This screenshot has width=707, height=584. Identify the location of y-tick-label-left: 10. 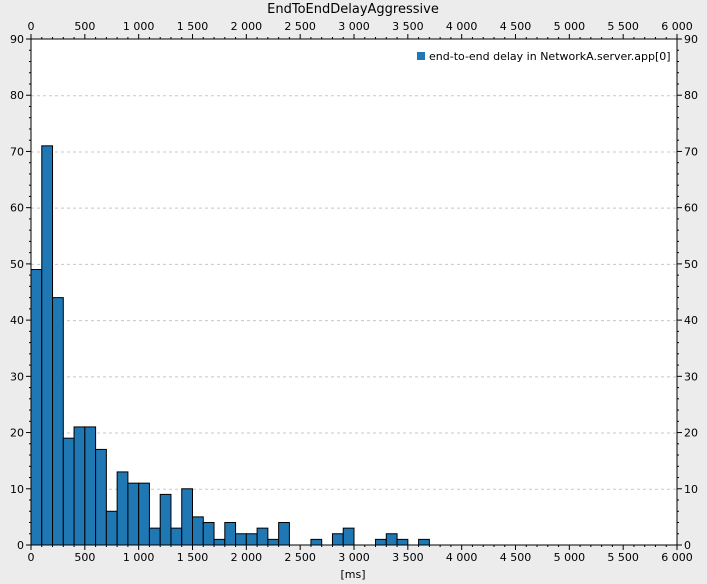
(17, 489).